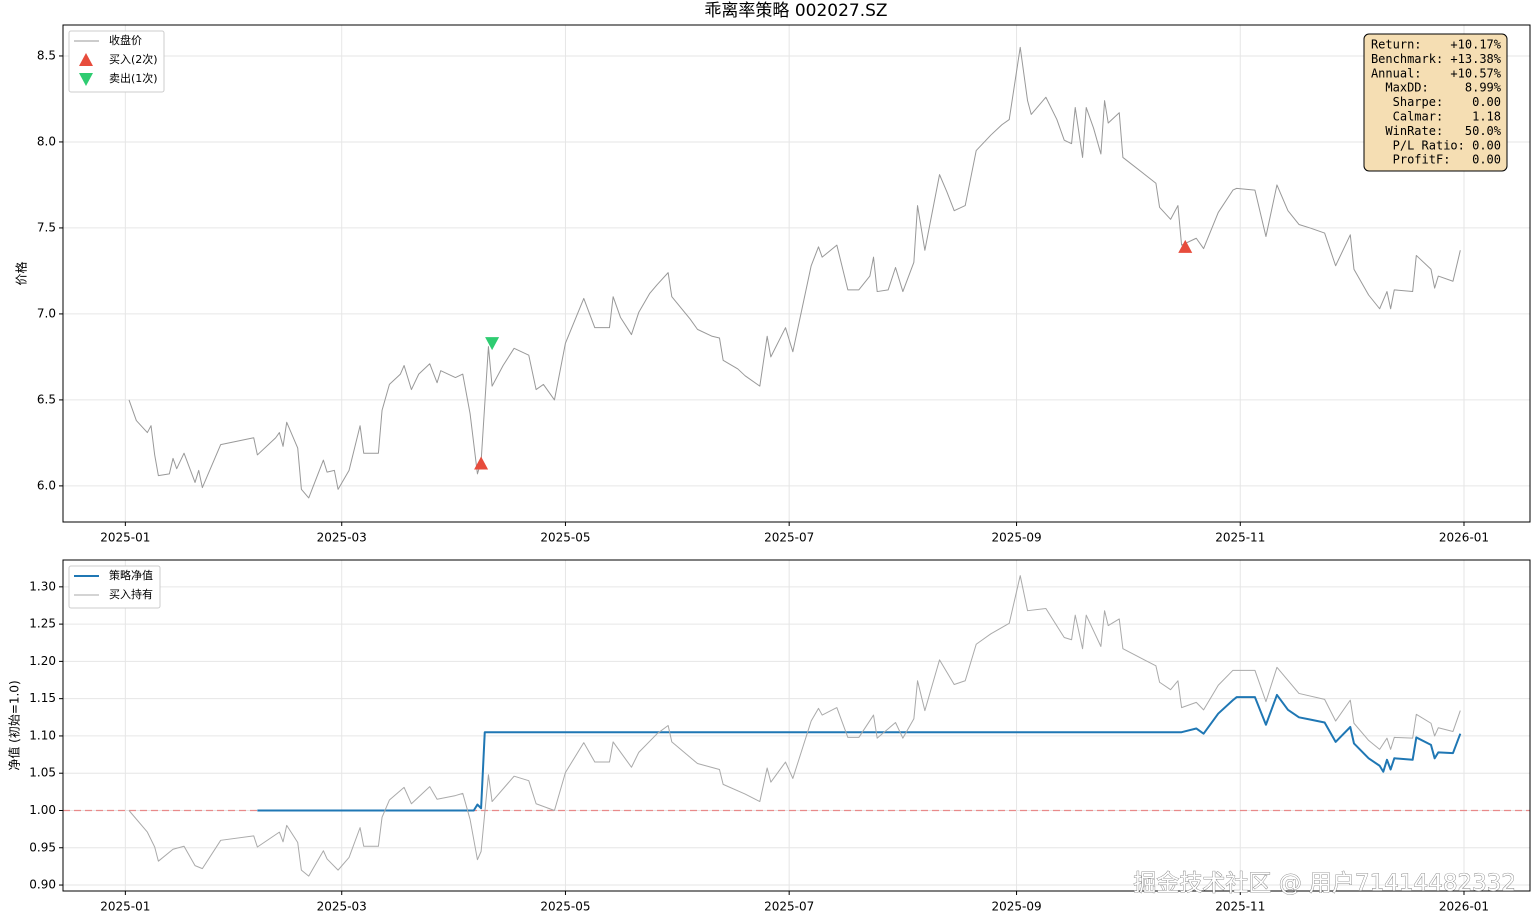  Describe the element at coordinates (46, 399) in the screenshot. I see `y-tick-label: 6.5` at that location.